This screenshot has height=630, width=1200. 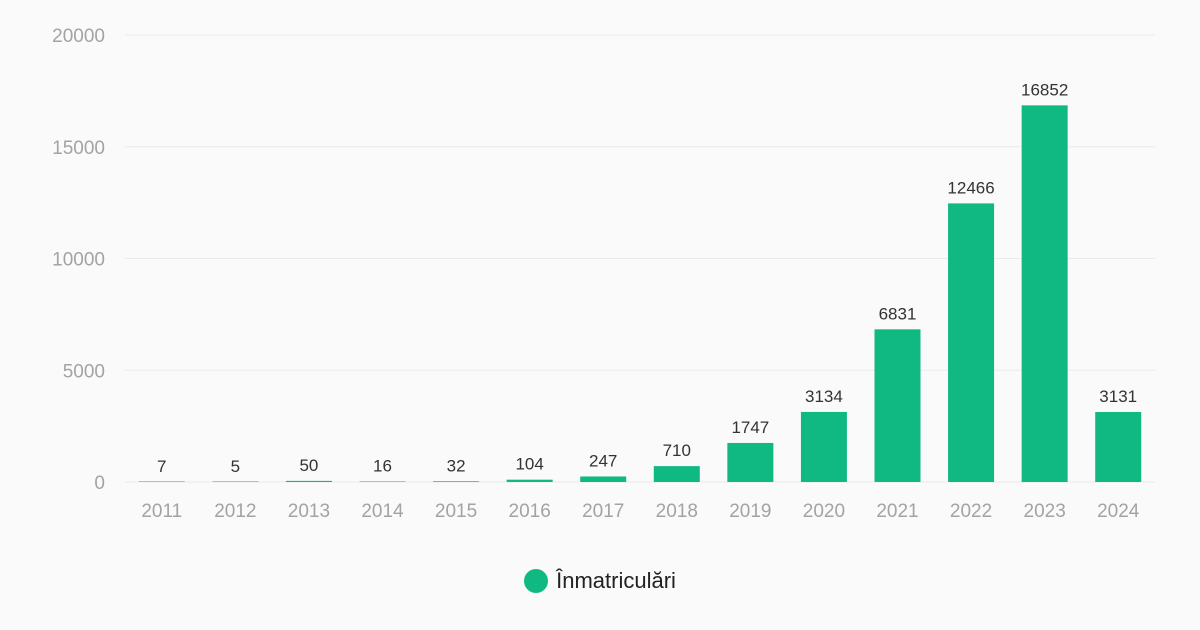 What do you see at coordinates (603, 511) in the screenshot?
I see `x-tick-label: 2017` at bounding box center [603, 511].